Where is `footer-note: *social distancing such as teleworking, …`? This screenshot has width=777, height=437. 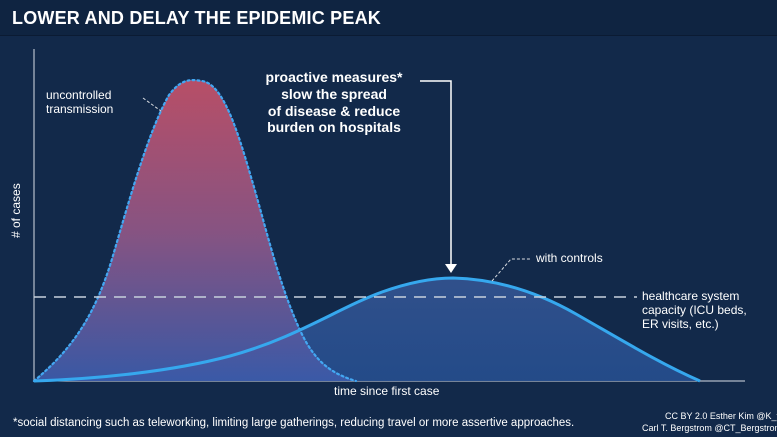
footer-note: *social distancing such as teleworking, … is located at coordinates (294, 423).